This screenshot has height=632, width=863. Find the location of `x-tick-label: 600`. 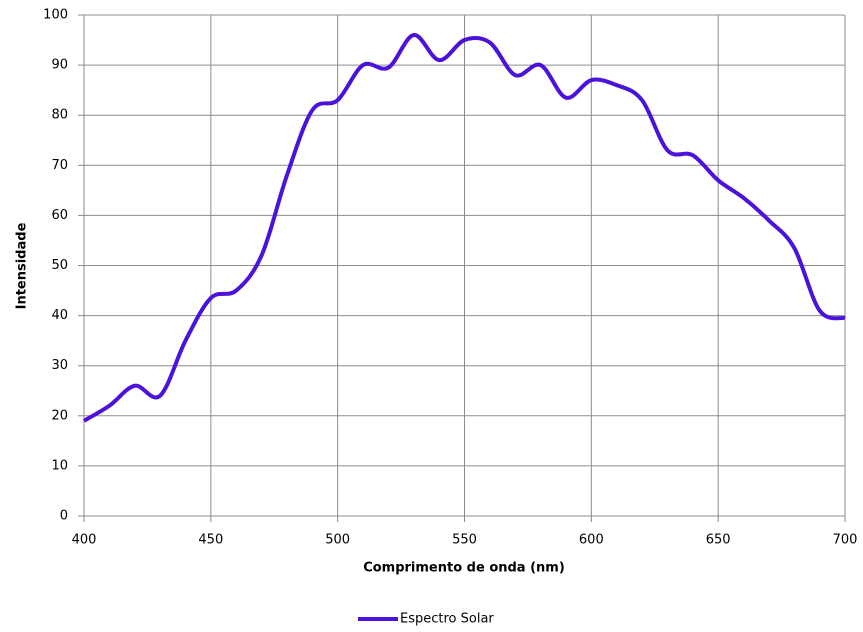

x-tick-label: 600 is located at coordinates (591, 540).